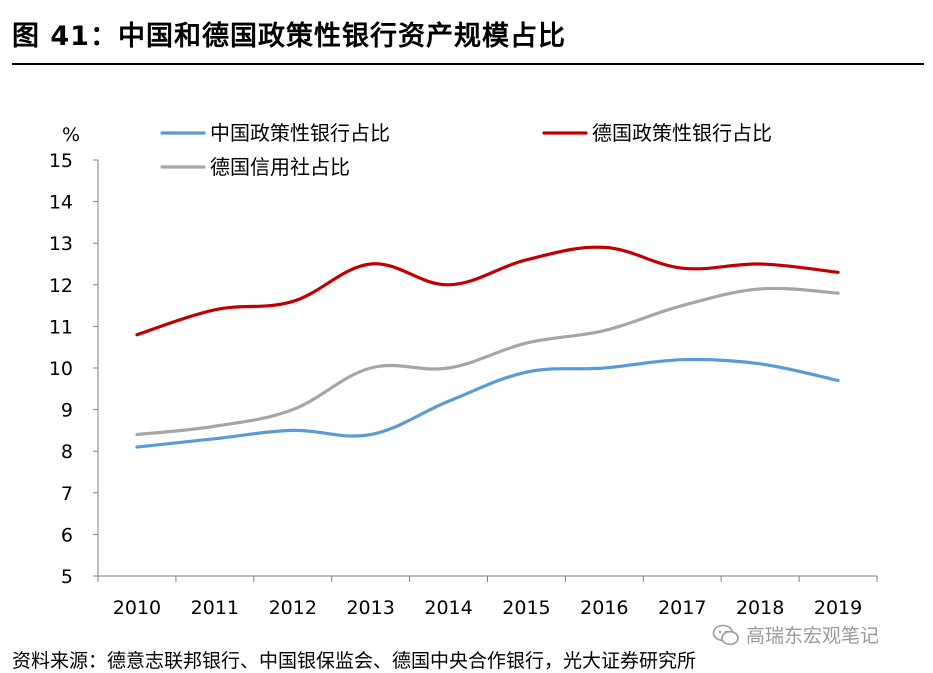  Describe the element at coordinates (682, 608) in the screenshot. I see `x-tick-label: 2017` at that location.